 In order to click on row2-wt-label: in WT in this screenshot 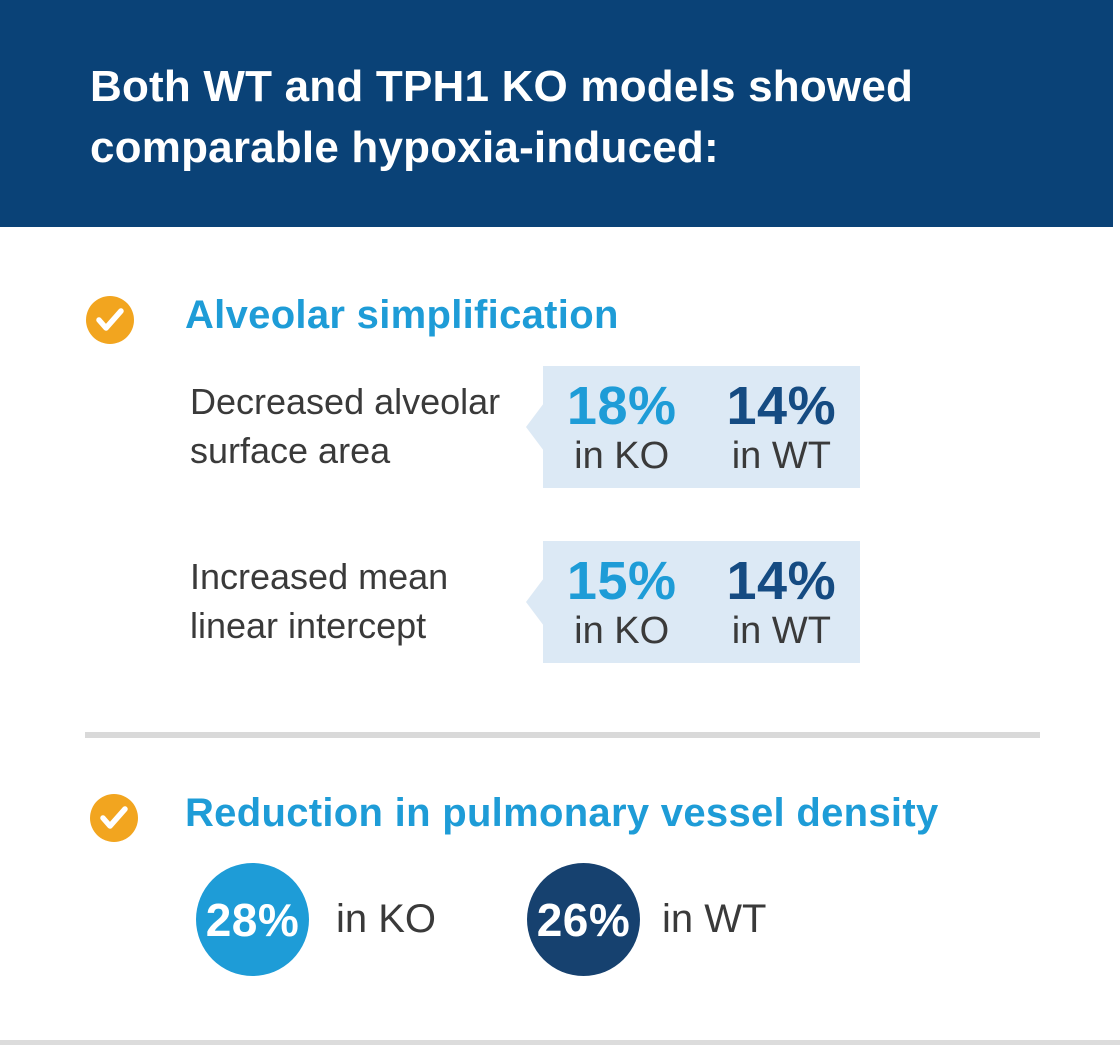, I will do `click(781, 631)`.